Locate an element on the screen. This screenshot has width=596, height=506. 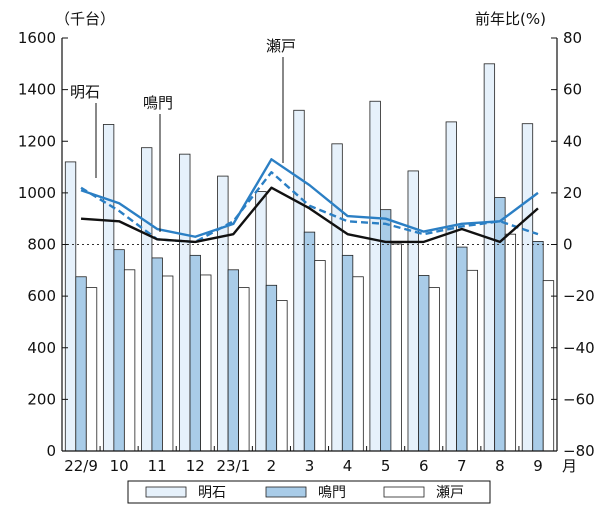
bar-鳴門-6 is located at coordinates (309, 341).